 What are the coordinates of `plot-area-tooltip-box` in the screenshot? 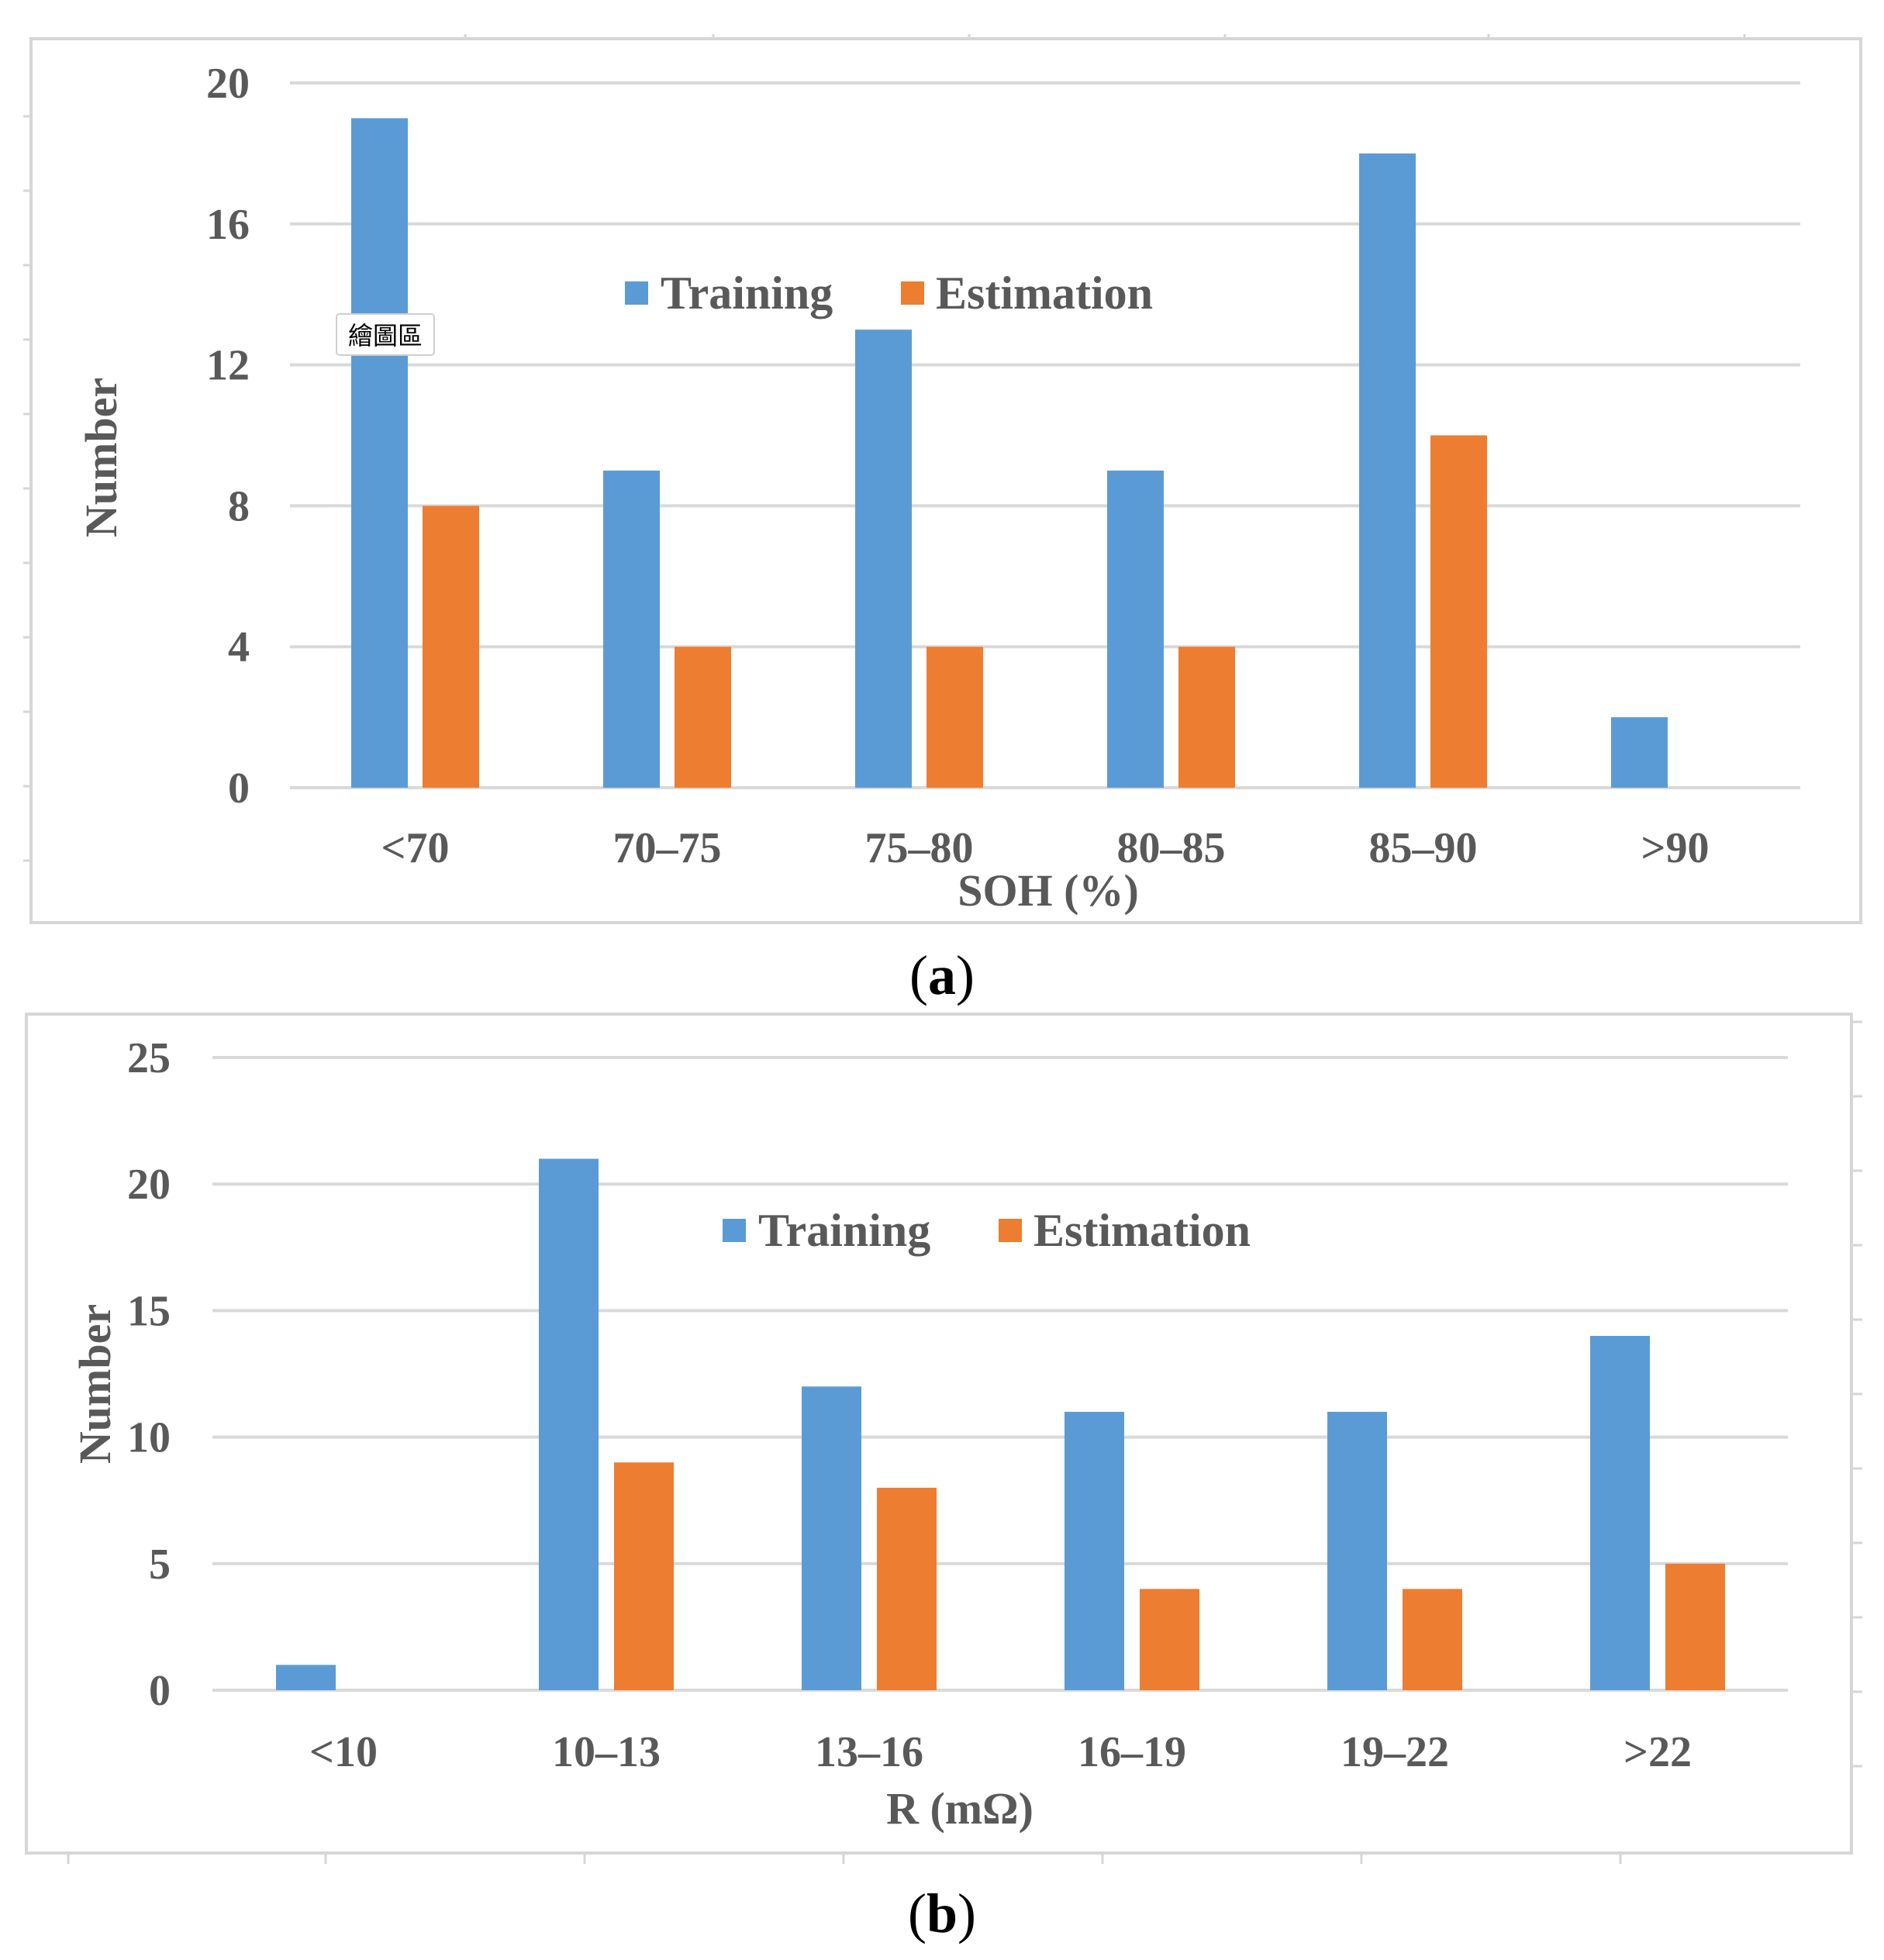 It's located at (386, 334).